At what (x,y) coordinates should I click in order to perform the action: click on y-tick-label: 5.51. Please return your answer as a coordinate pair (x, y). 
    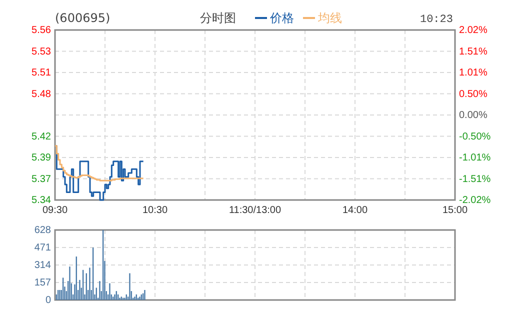
    Looking at the image, I should click on (42, 73).